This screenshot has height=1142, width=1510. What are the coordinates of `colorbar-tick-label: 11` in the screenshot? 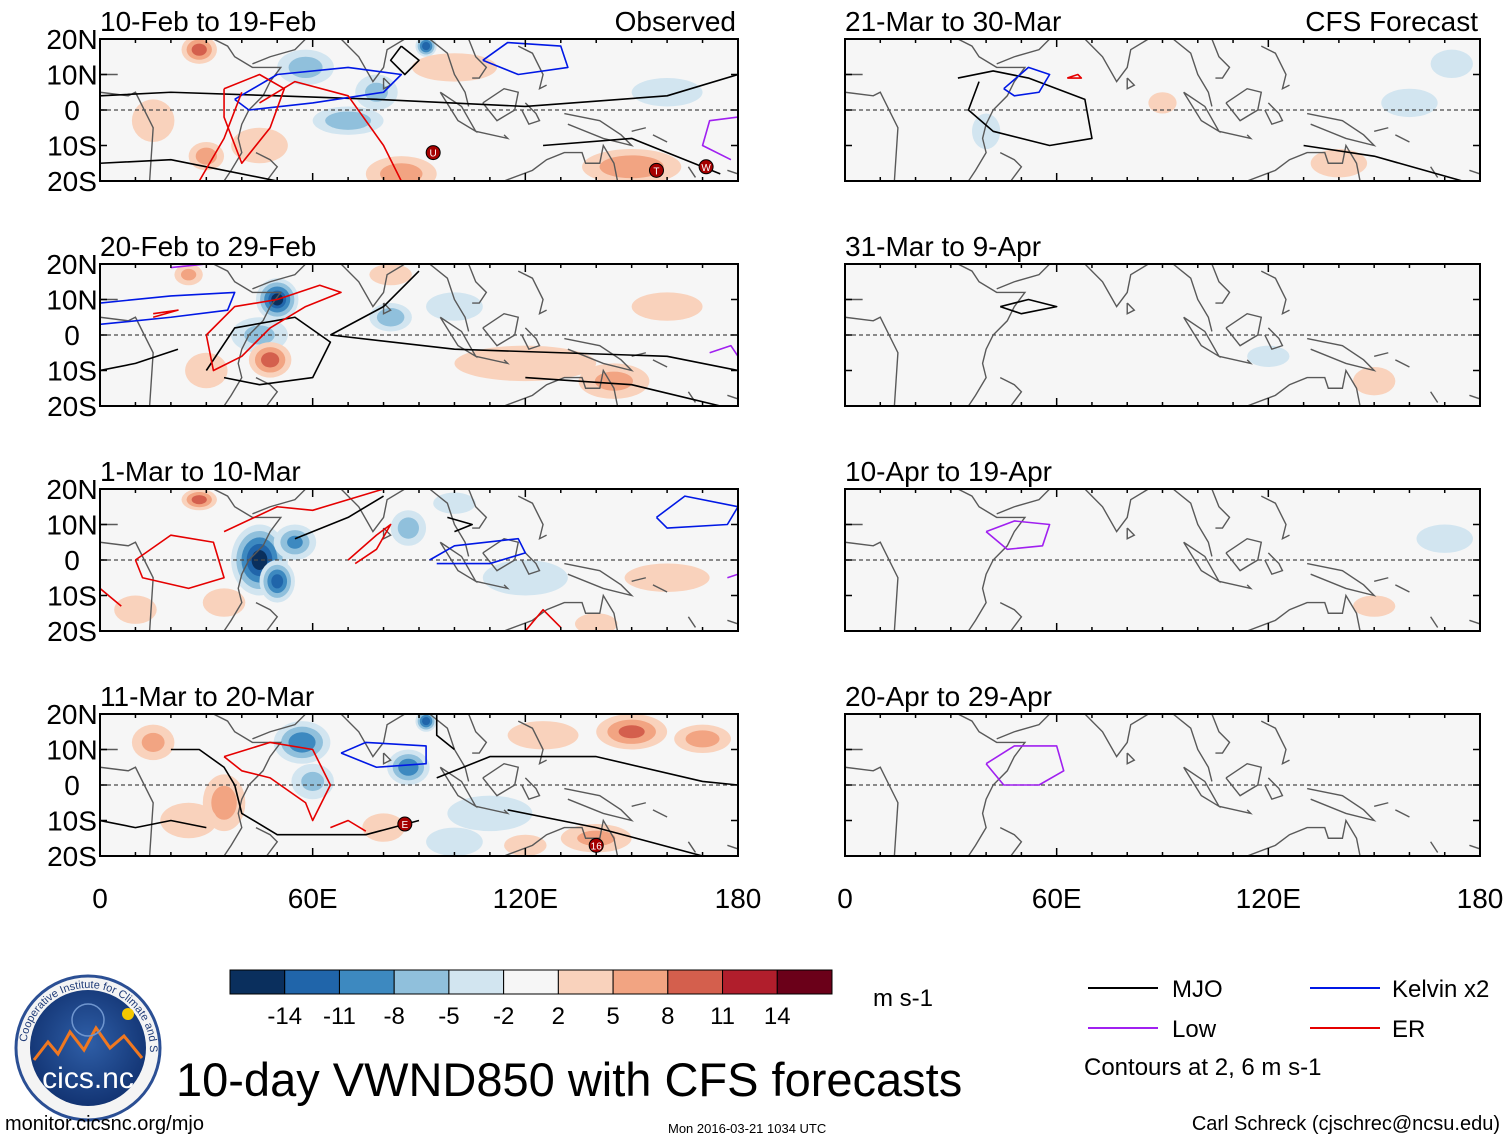 It's located at (722, 1016).